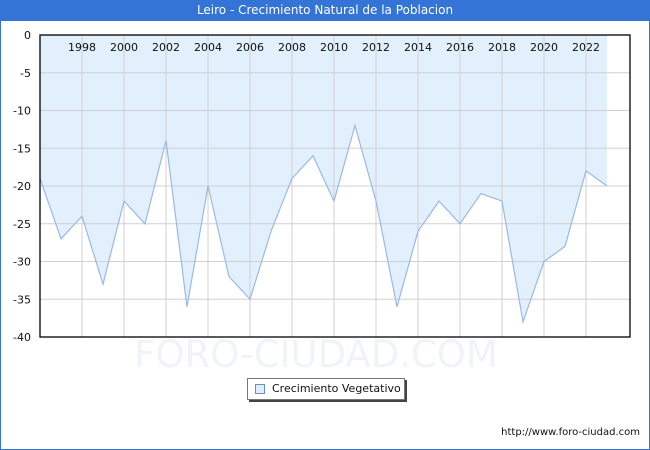 Image resolution: width=650 pixels, height=450 pixels. What do you see at coordinates (22, 148) in the screenshot?
I see `y-tick-label: -15` at bounding box center [22, 148].